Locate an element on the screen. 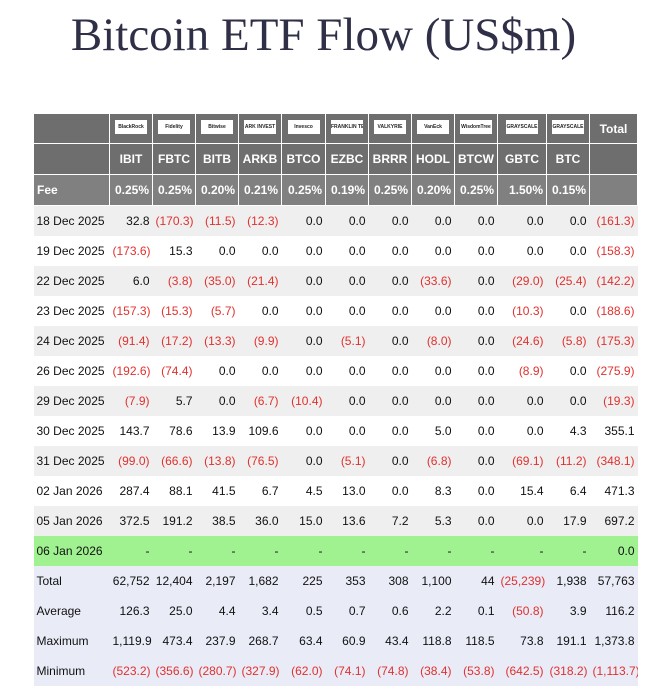 The width and height of the screenshot is (659, 696). value-cell: 1,100 is located at coordinates (433, 581).